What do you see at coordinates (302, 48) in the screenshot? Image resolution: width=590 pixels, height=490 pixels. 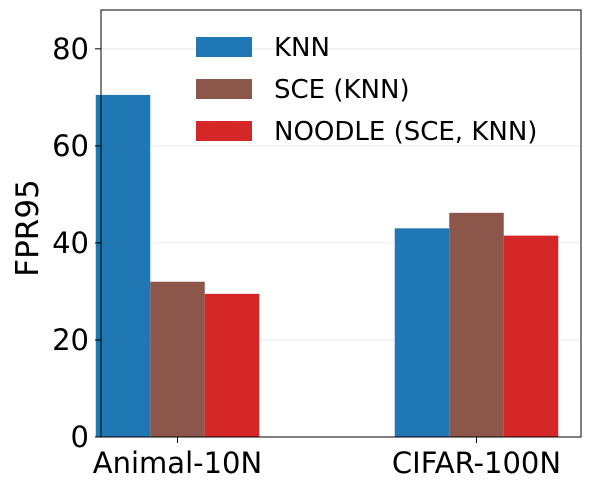 I see `legend-label: KNN` at bounding box center [302, 48].